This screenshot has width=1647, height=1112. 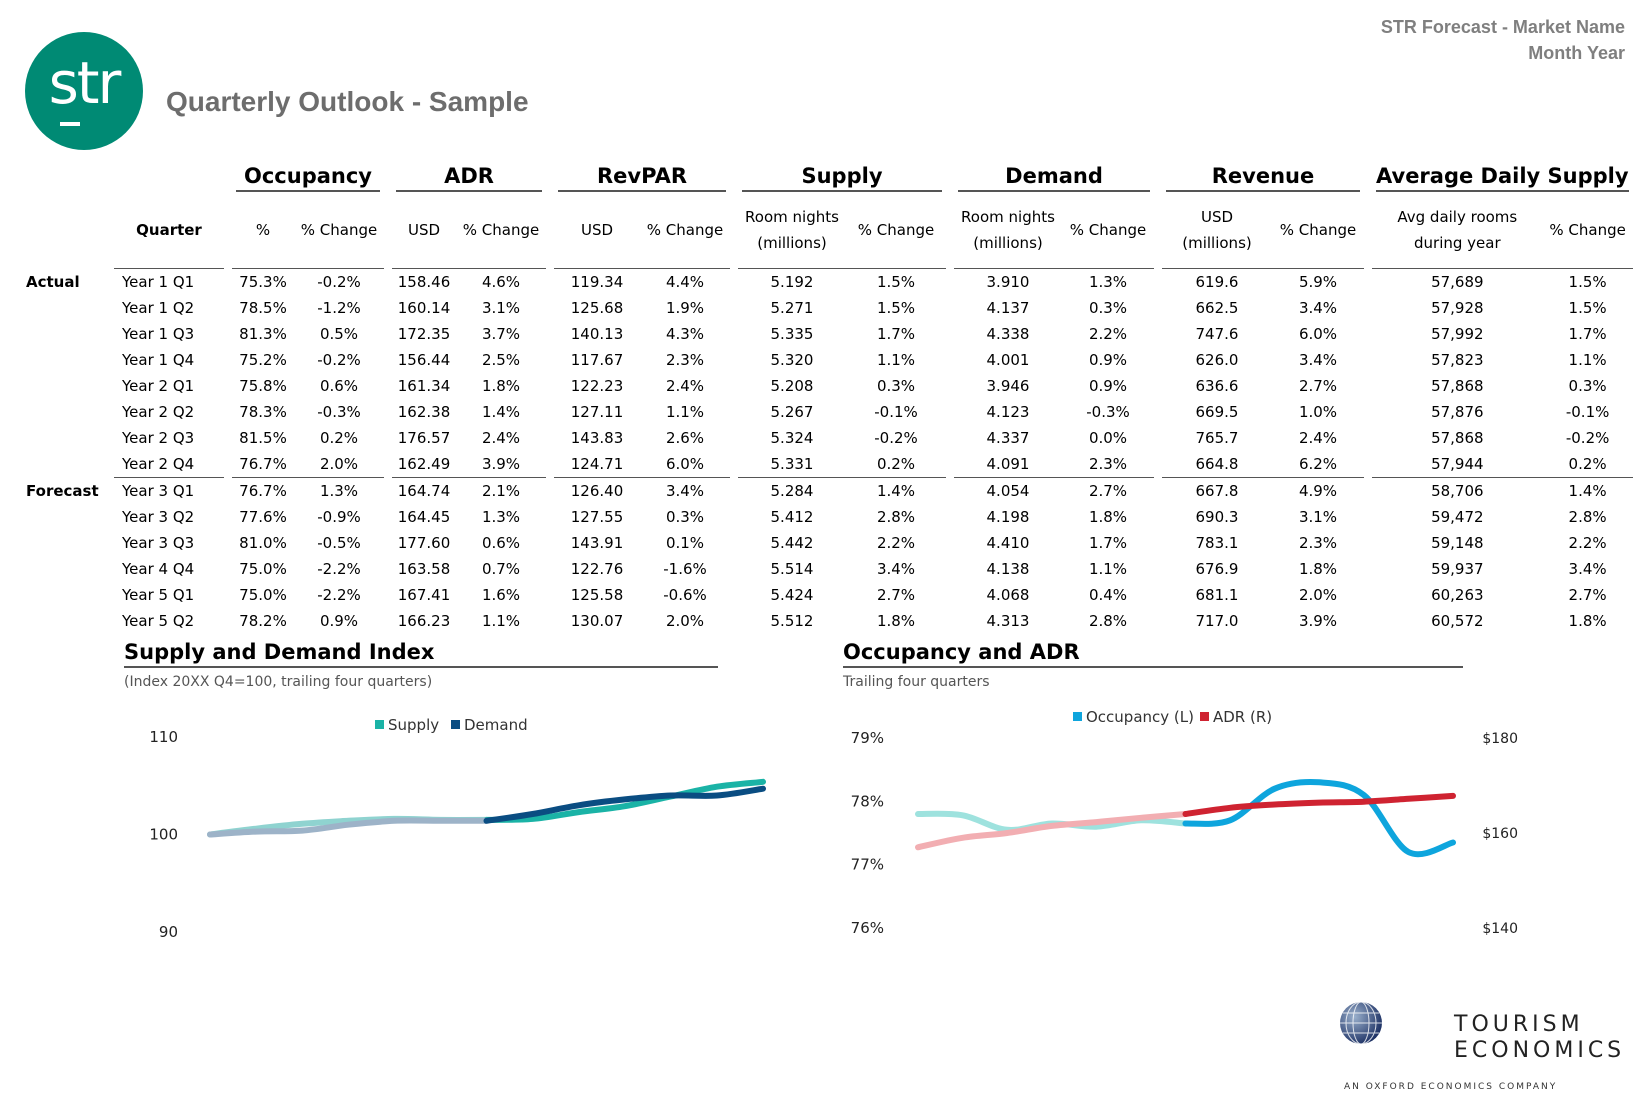 What do you see at coordinates (163, 737) in the screenshot?
I see `y-tick-label: 110` at bounding box center [163, 737].